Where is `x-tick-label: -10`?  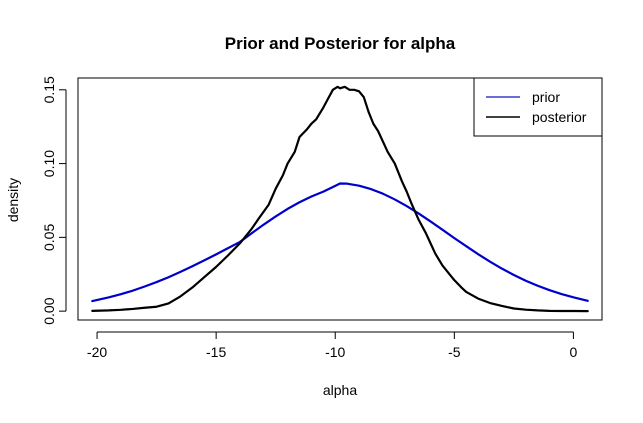
x-tick-label: -10 is located at coordinates (335, 352).